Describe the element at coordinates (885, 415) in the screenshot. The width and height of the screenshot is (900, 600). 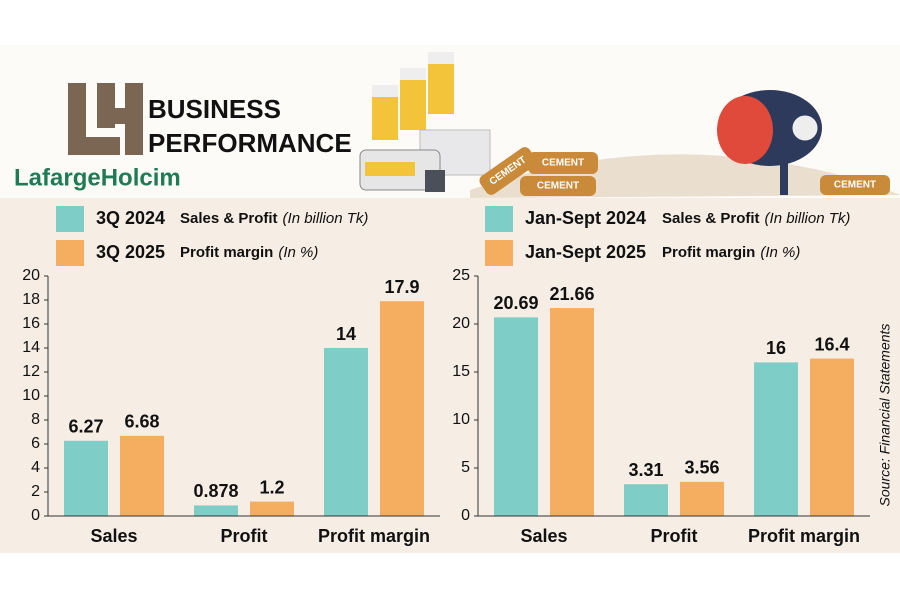
I see `source: Source: Financial Statements` at that location.